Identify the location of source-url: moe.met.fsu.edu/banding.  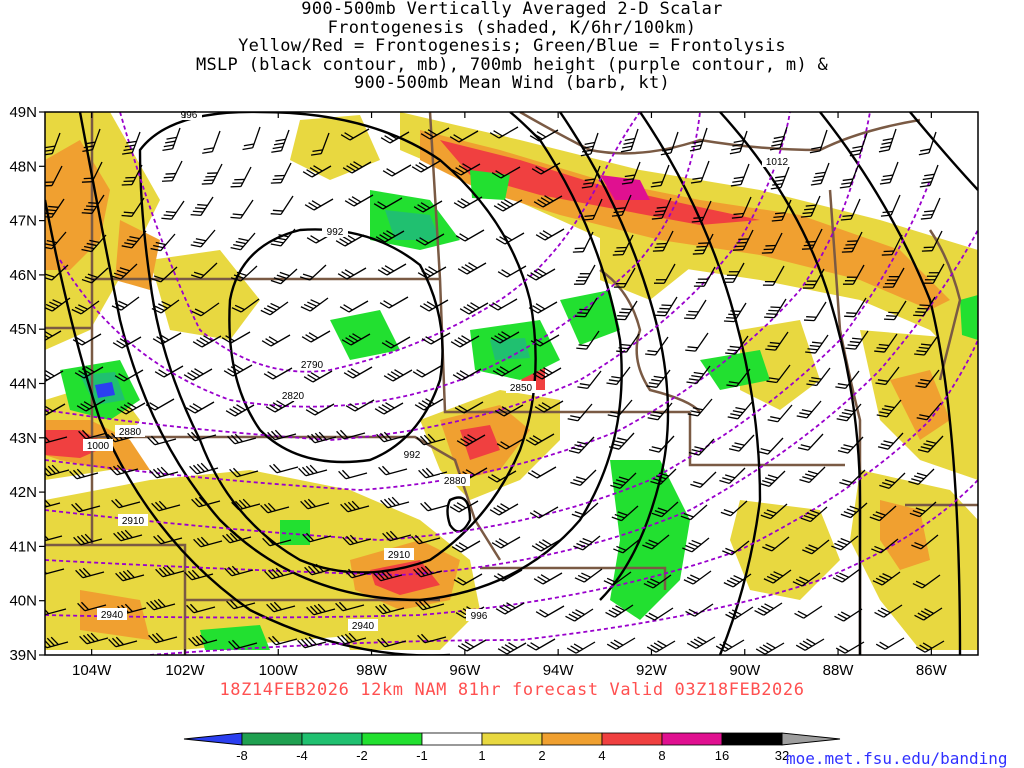
(897, 758).